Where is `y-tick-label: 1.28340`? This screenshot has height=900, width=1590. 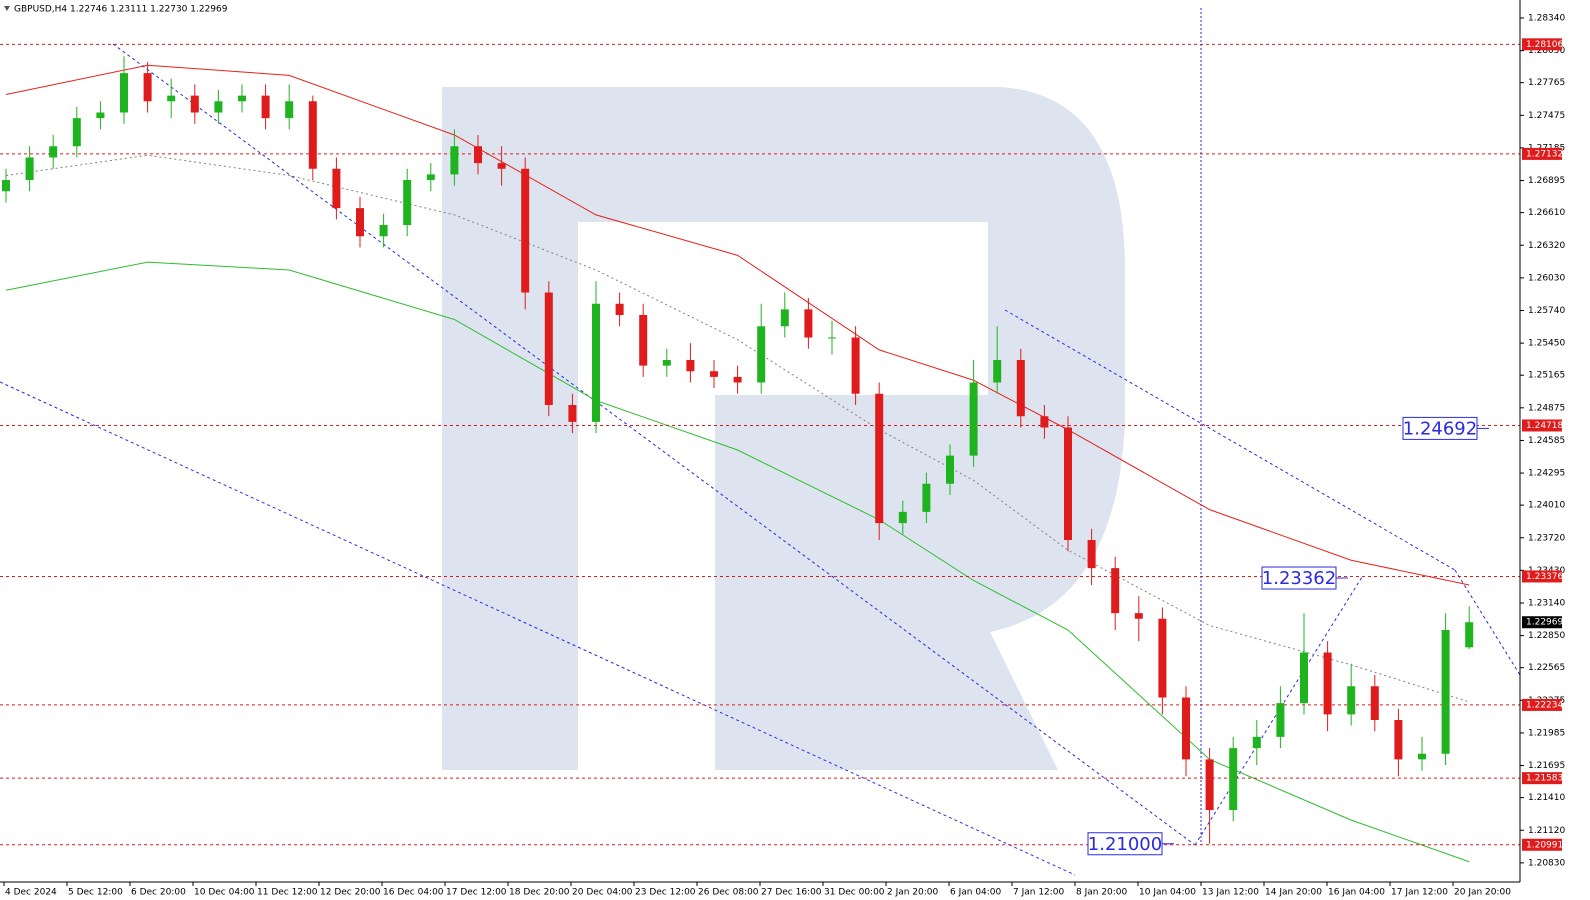
y-tick-label: 1.28340 is located at coordinates (1546, 19).